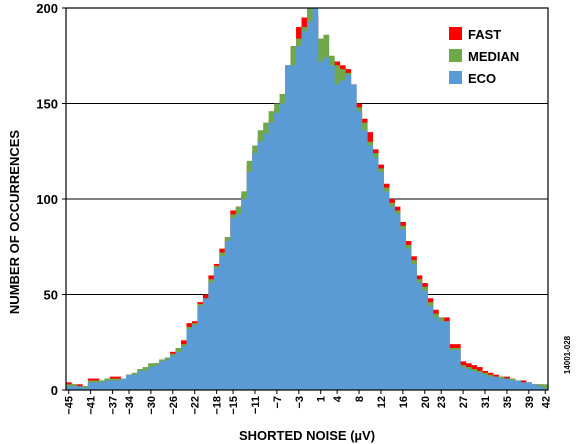 The width and height of the screenshot is (576, 444). Describe the element at coordinates (196, 405) in the screenshot. I see `x-tick-label: −22` at that location.